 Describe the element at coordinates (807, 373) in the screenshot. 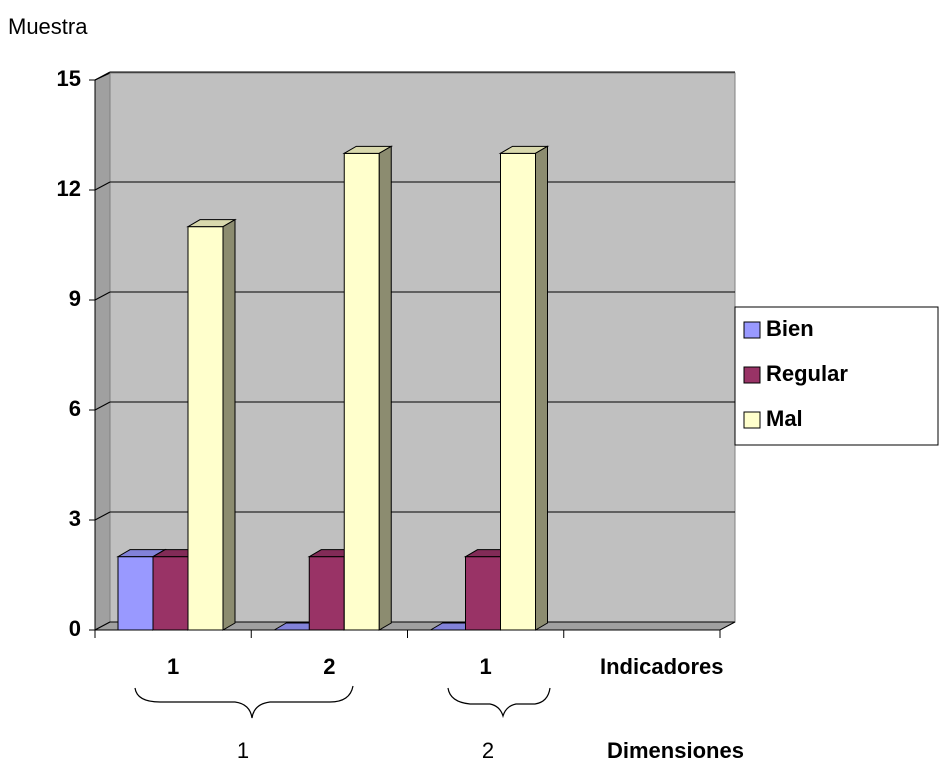

I see `legend-label: Regular` at that location.